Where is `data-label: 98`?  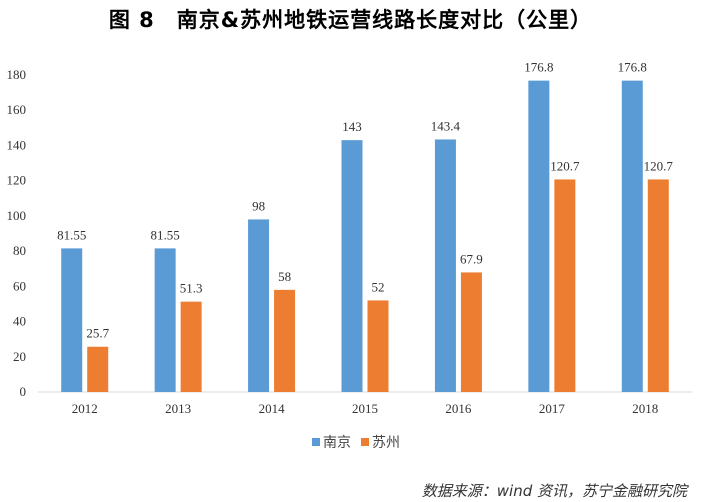
data-label: 98 is located at coordinates (258, 205).